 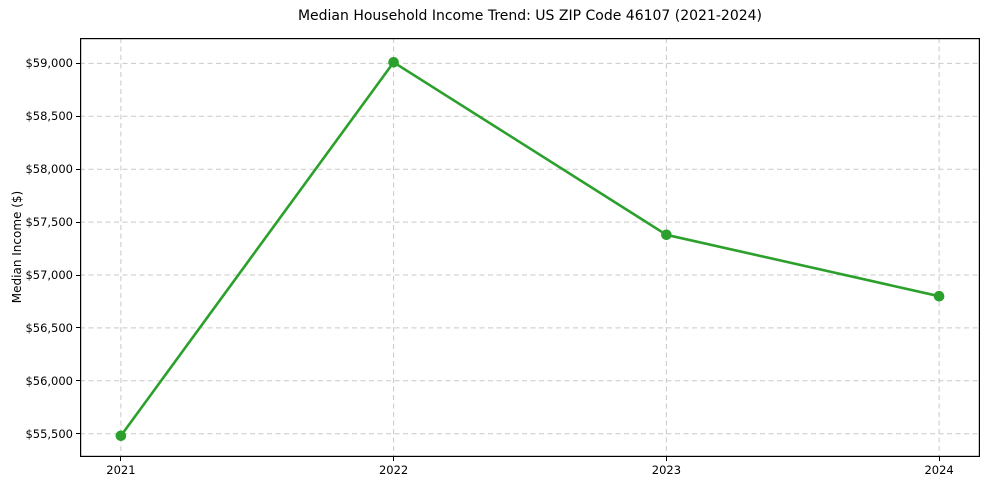 What do you see at coordinates (393, 470) in the screenshot?
I see `x-tick-label: 2022` at bounding box center [393, 470].